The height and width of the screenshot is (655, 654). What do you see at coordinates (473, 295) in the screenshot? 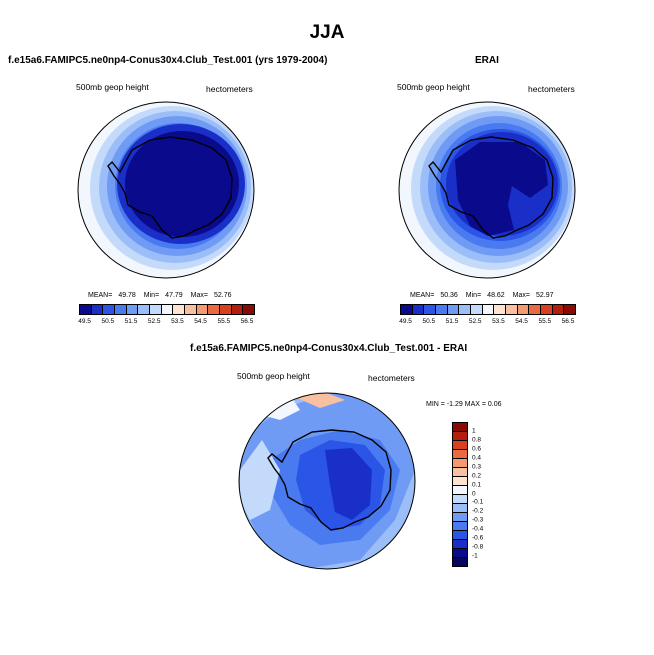
I see `obs-min-label: Min=` at bounding box center [473, 295].